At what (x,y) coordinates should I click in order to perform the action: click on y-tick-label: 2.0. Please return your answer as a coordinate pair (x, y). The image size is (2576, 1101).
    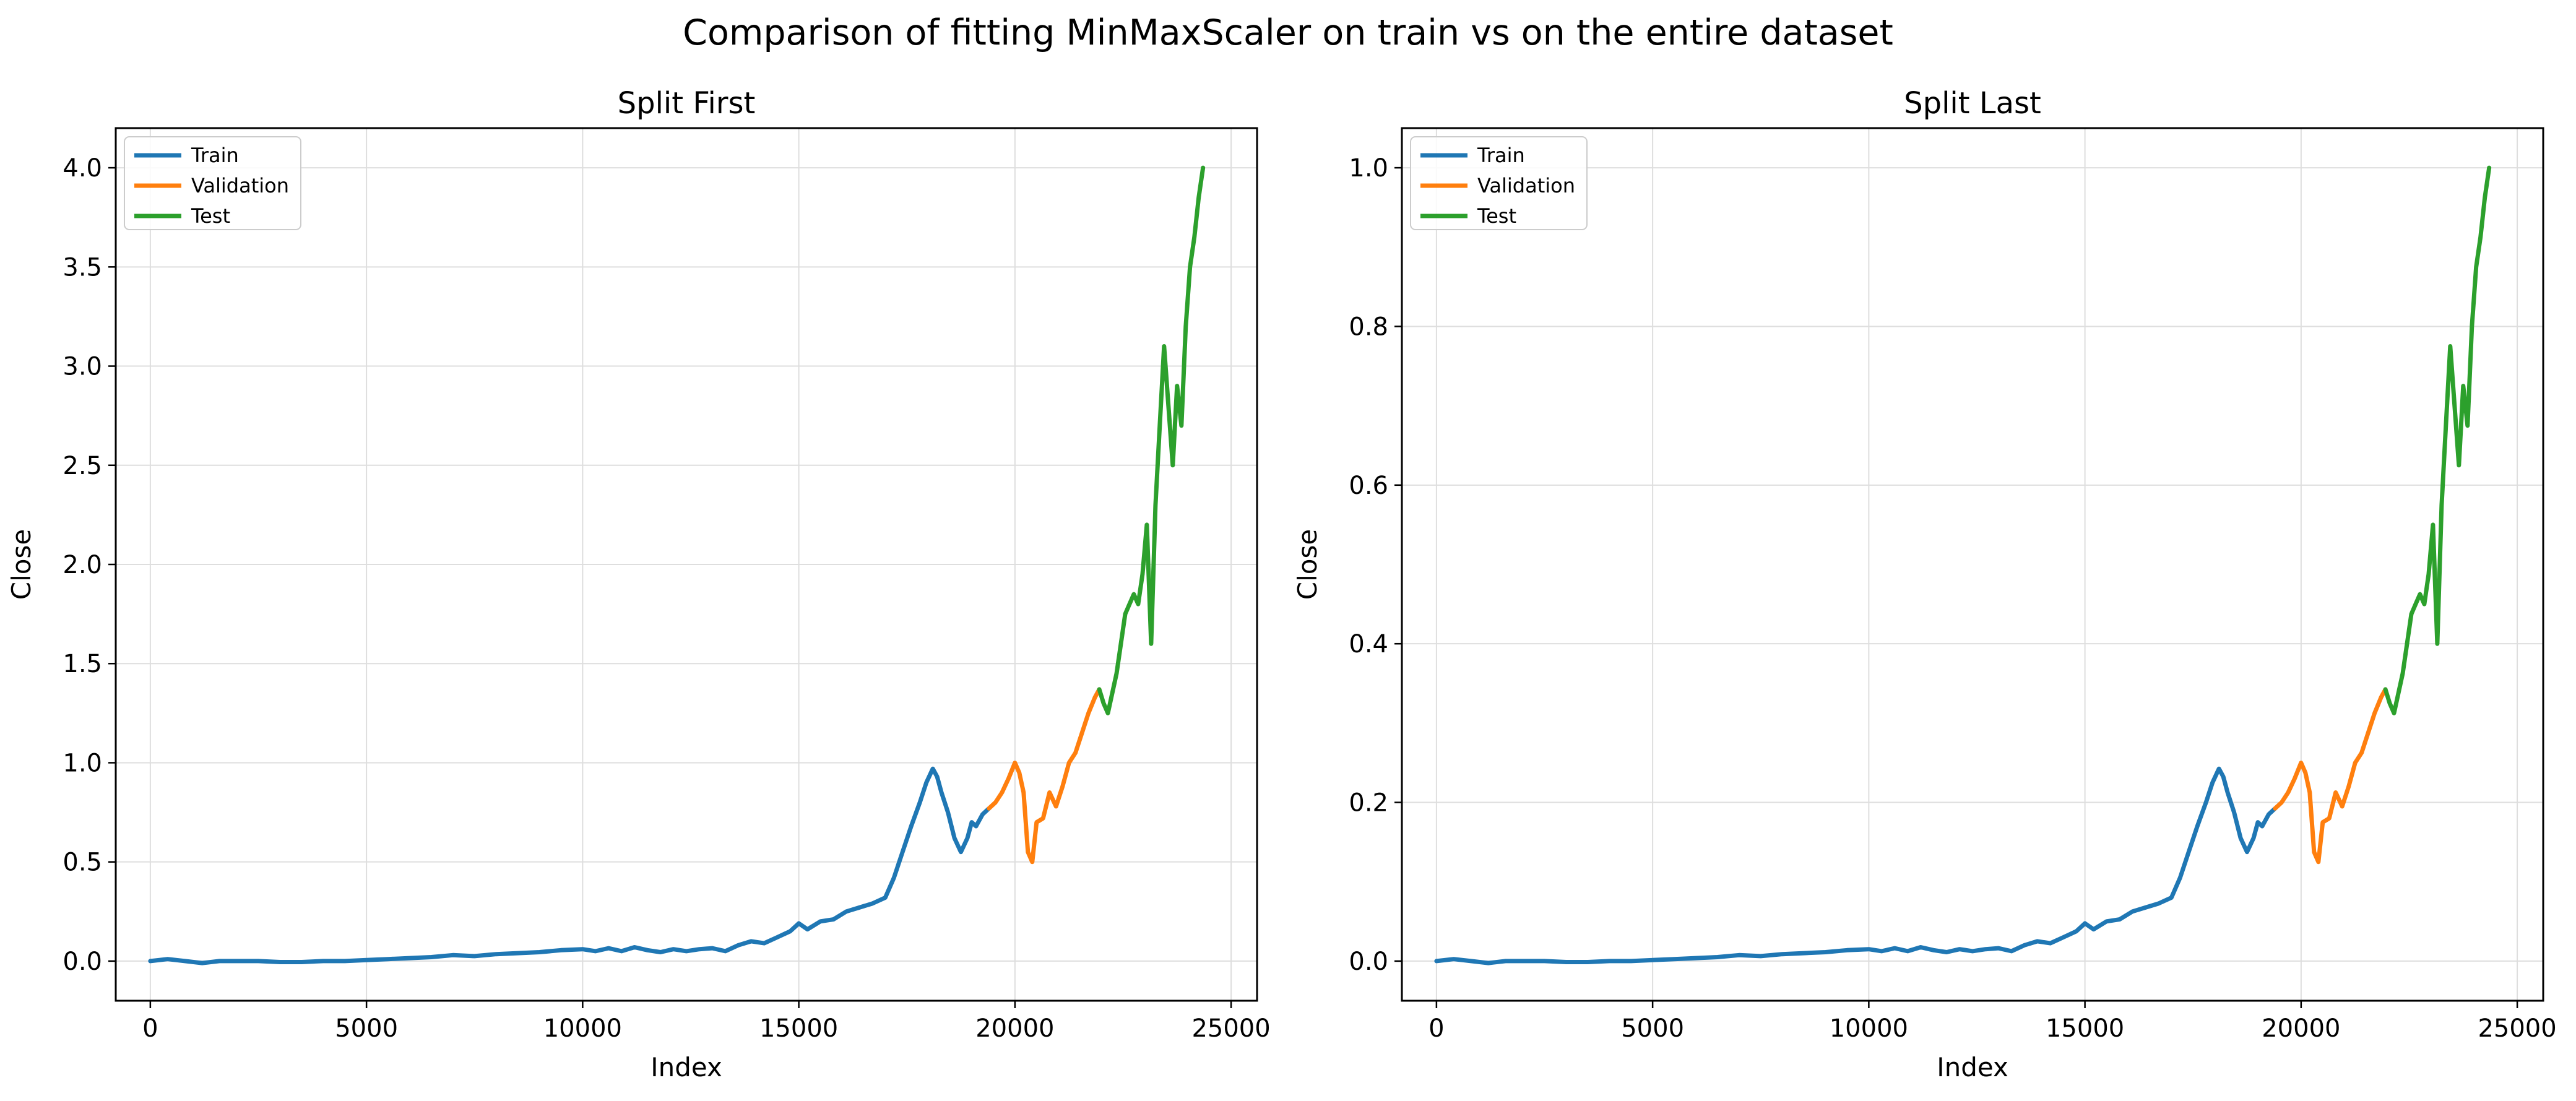
    Looking at the image, I should click on (82, 565).